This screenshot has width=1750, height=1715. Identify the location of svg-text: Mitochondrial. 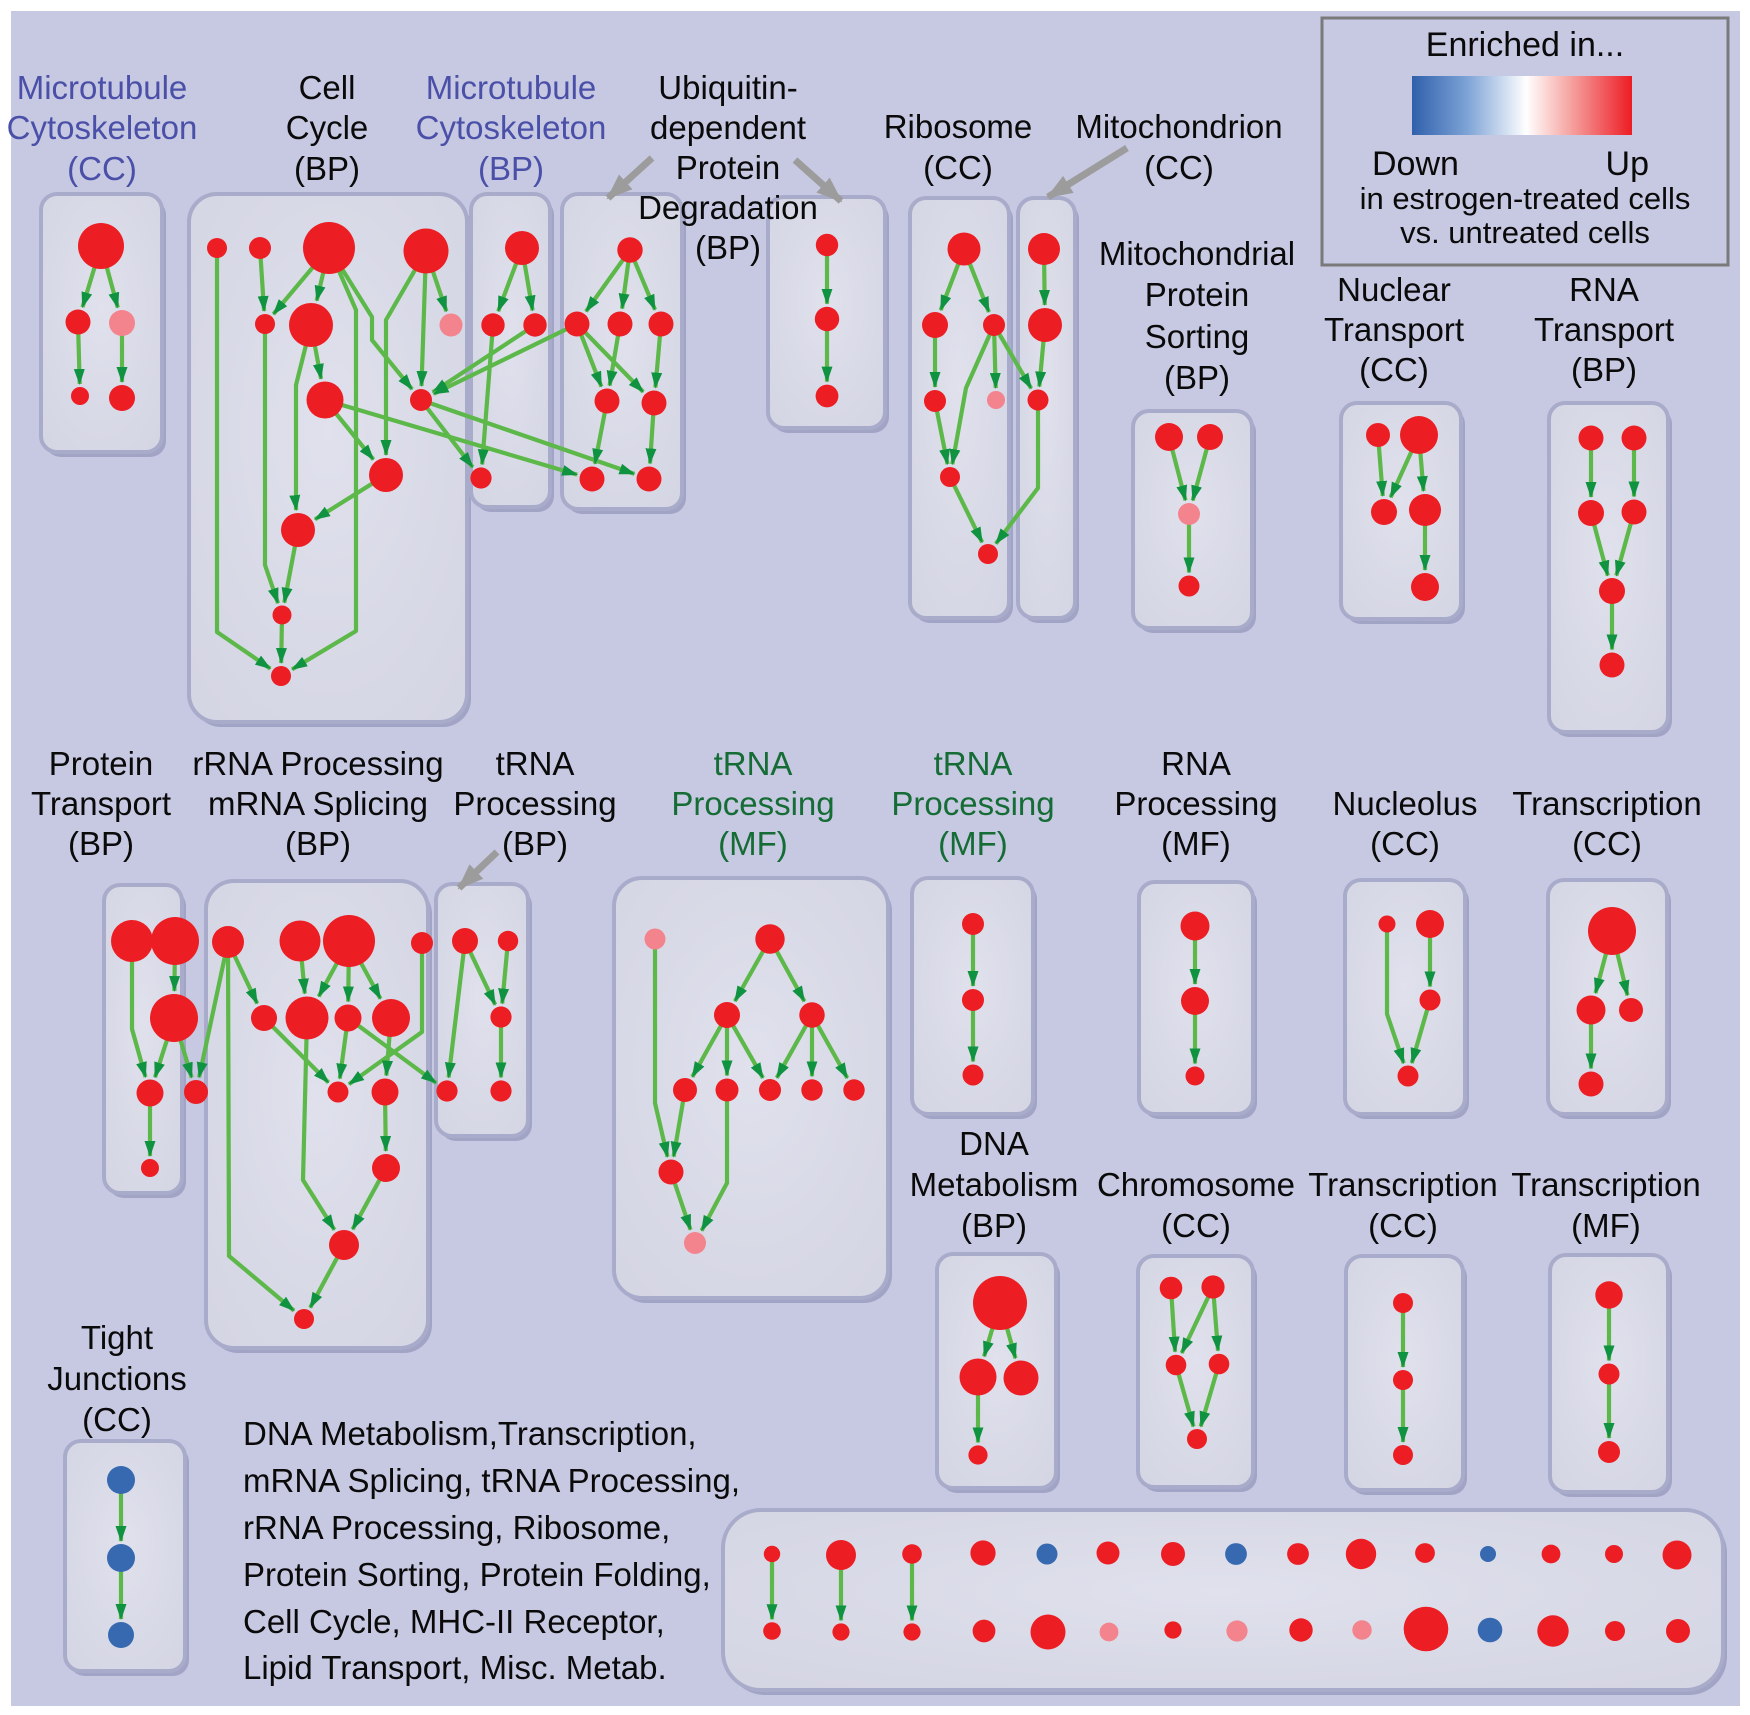
(1197, 253).